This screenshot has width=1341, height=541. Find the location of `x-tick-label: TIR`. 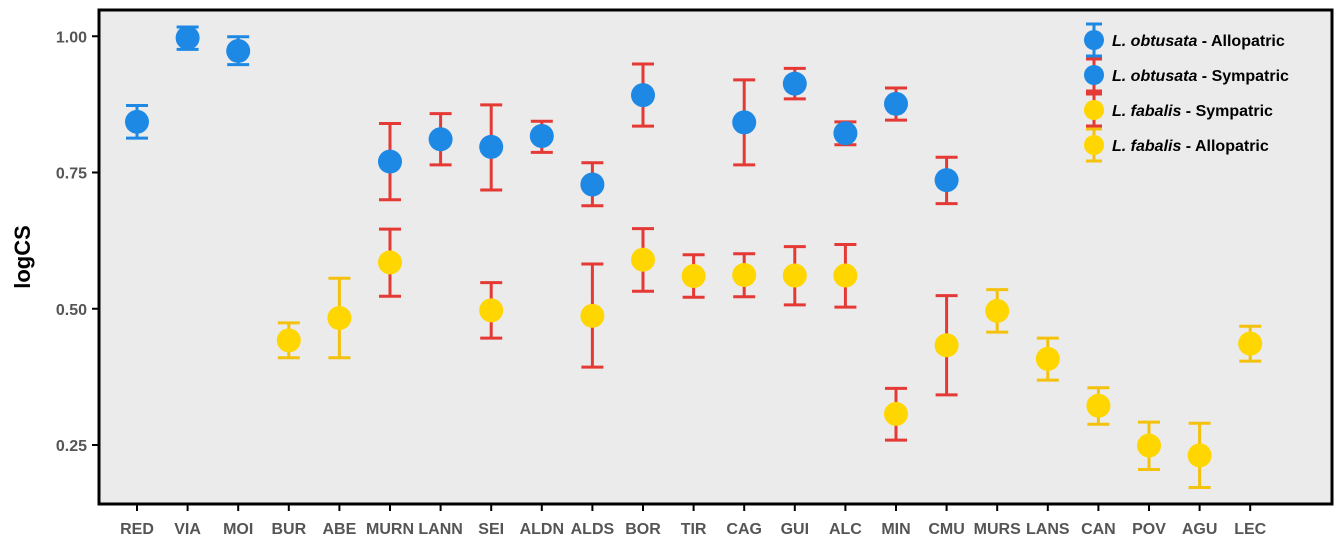

x-tick-label: TIR is located at coordinates (694, 529).